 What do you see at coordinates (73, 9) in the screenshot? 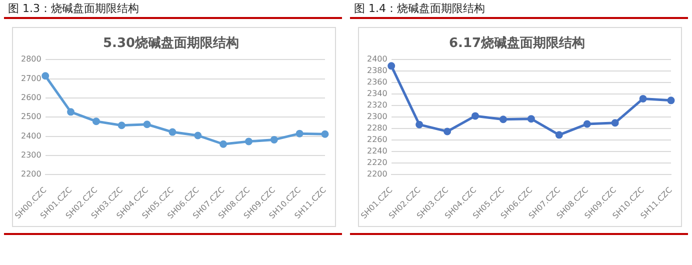
I see `caption: 图 1.3：烧碱盘面期限结构` at bounding box center [73, 9].